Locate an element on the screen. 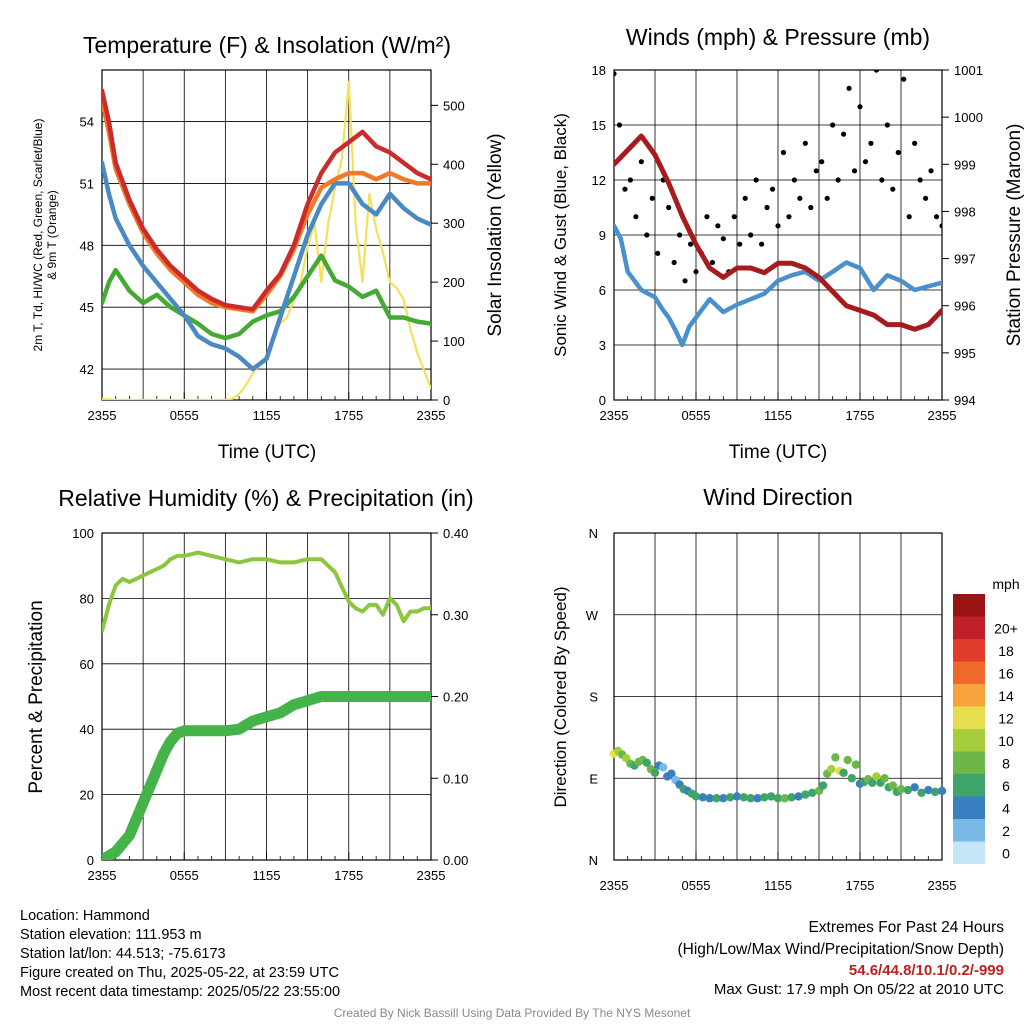  rh-ytick-left-label: 80 is located at coordinates (87, 598).